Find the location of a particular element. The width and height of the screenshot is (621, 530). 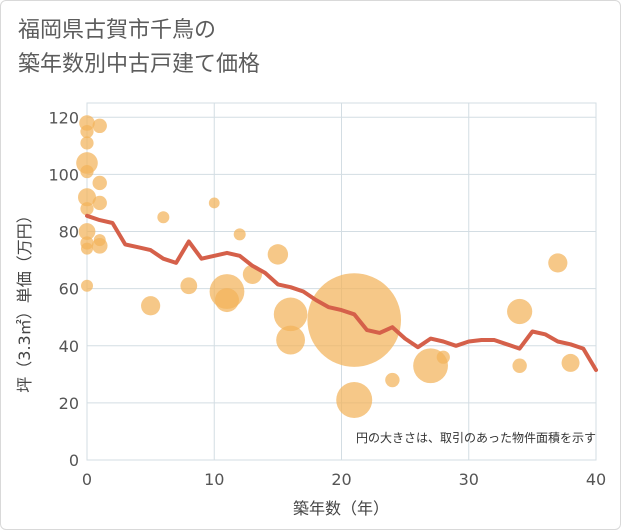

y-tick-label: 120 is located at coordinates (63, 117).